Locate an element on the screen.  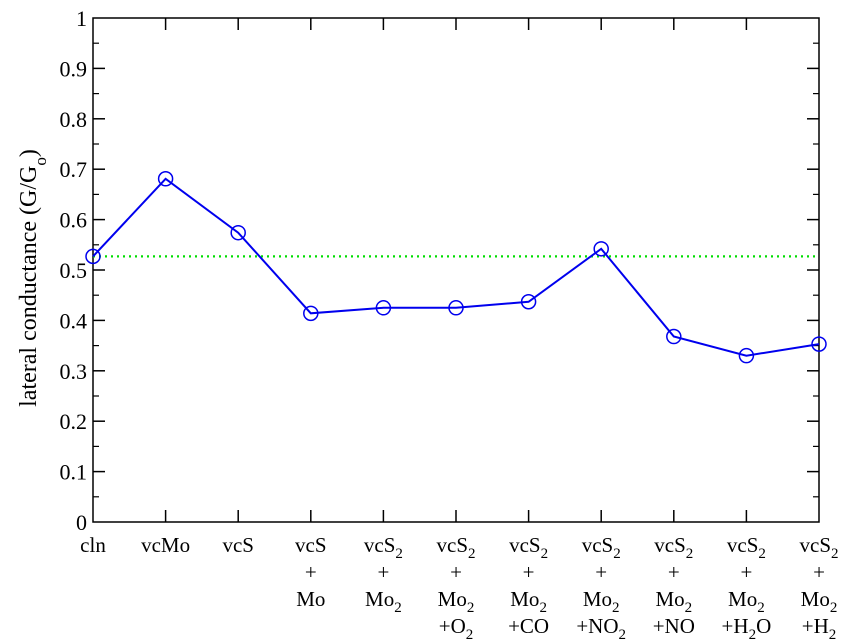
y-tick-label: 0.6 is located at coordinates (74, 220).